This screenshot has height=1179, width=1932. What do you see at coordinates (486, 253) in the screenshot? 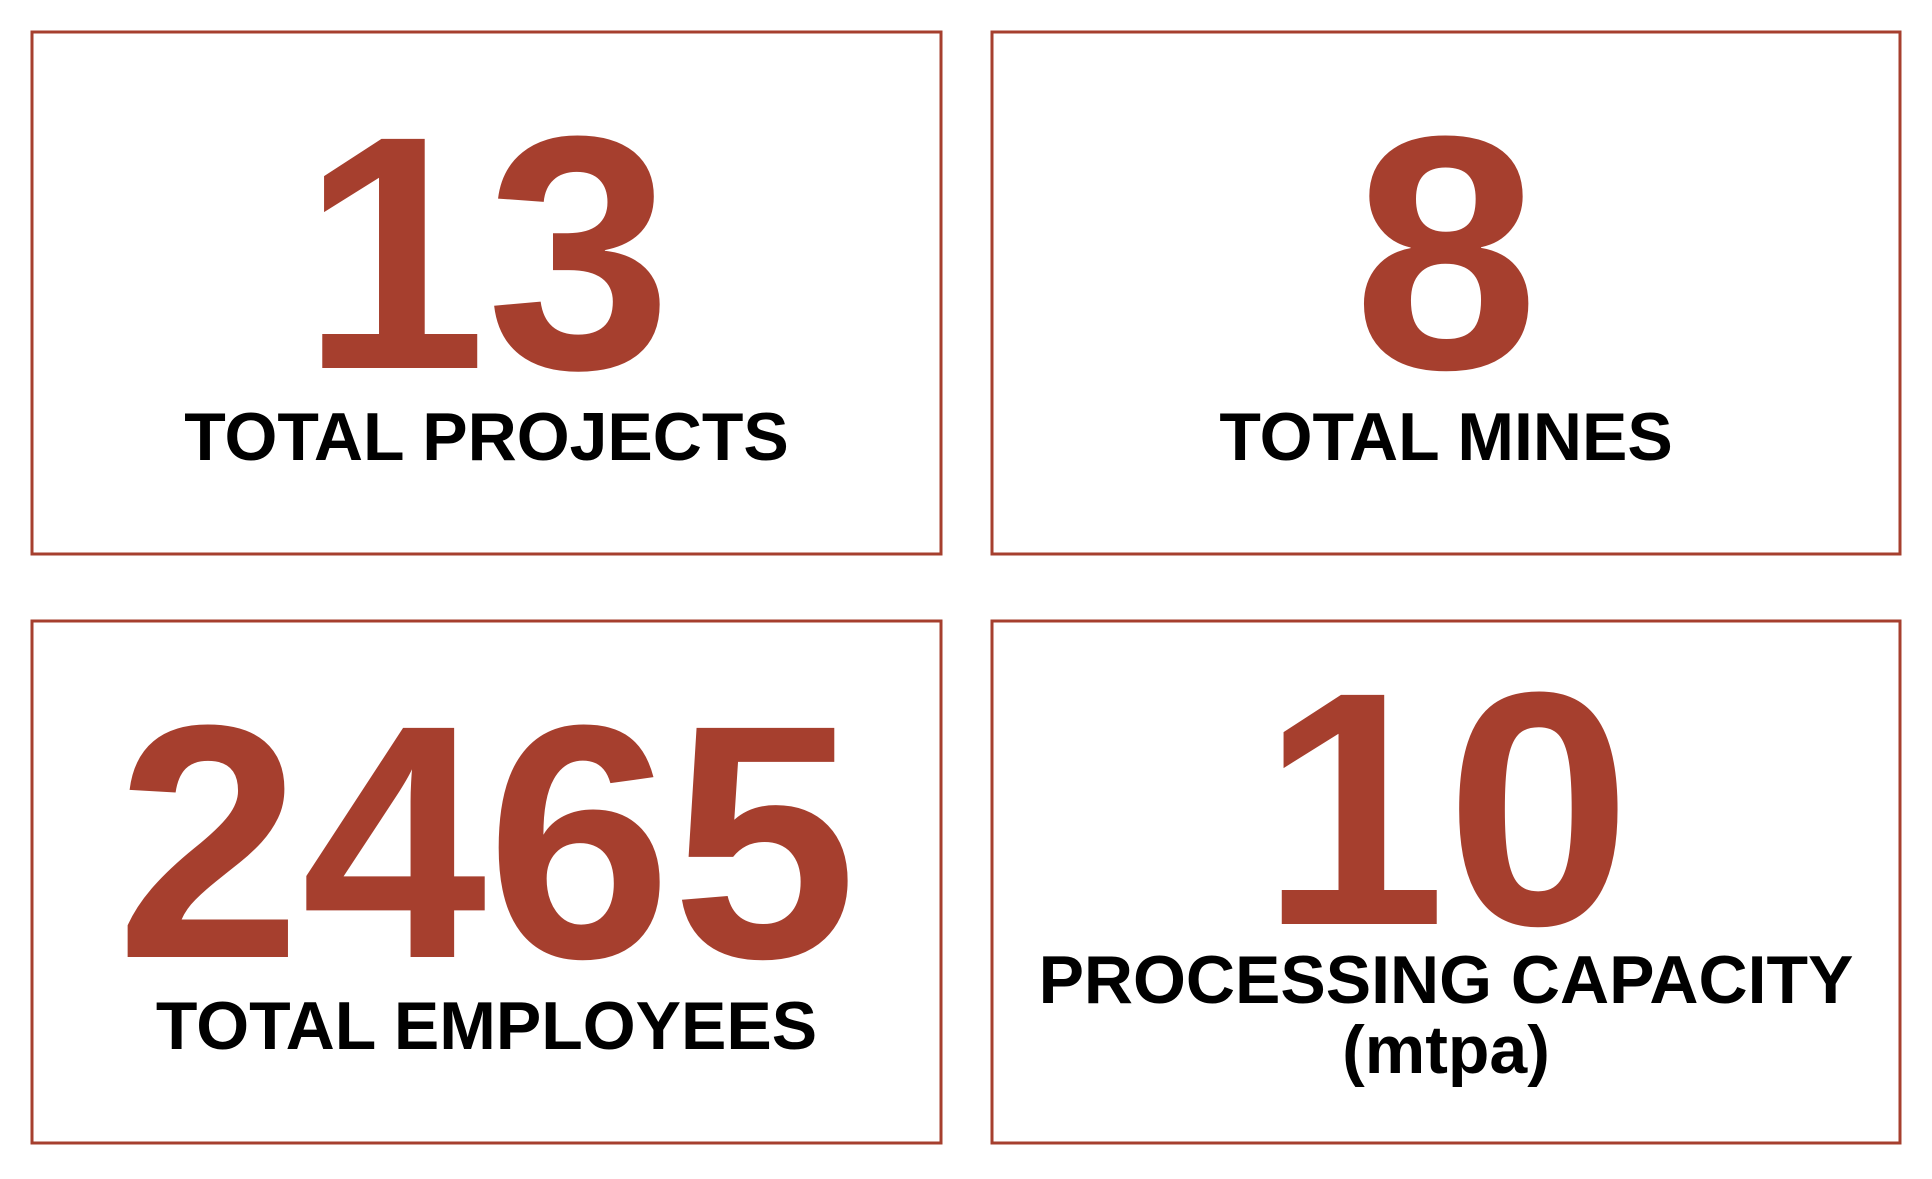
I see `stat-value: 13` at bounding box center [486, 253].